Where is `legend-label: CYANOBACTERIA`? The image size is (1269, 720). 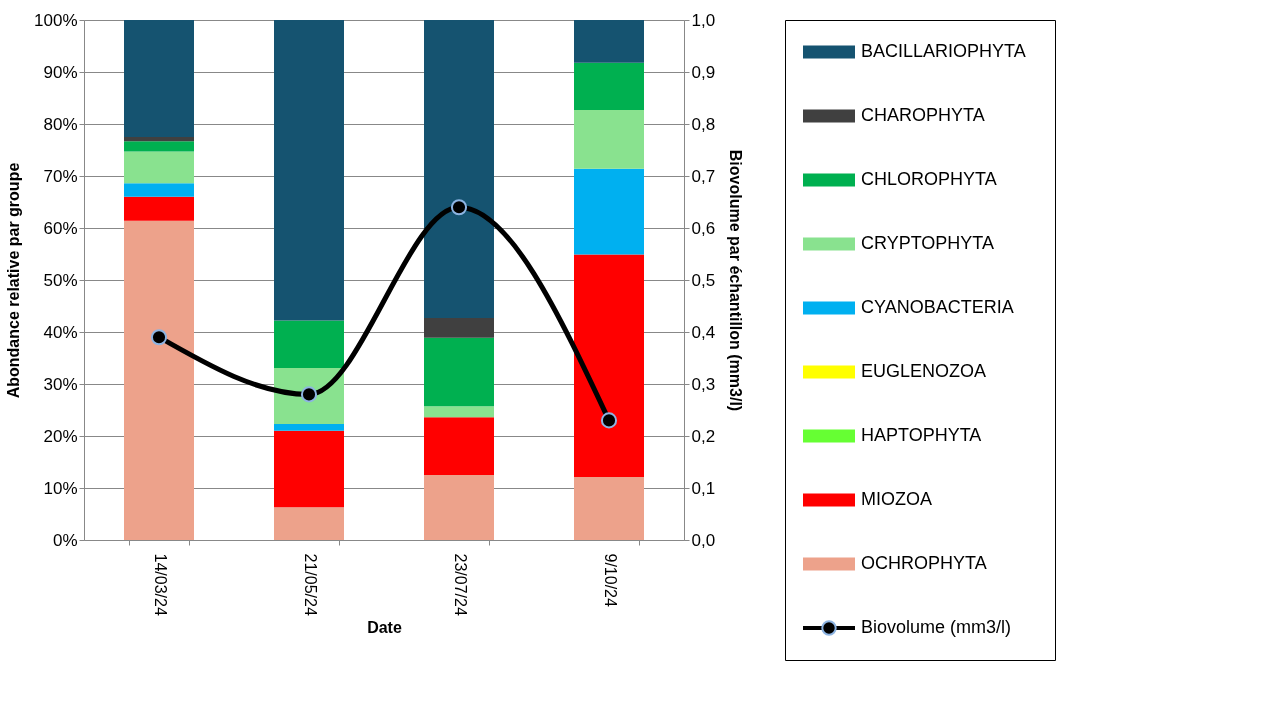
legend-label: CYANOBACTERIA is located at coordinates (937, 307).